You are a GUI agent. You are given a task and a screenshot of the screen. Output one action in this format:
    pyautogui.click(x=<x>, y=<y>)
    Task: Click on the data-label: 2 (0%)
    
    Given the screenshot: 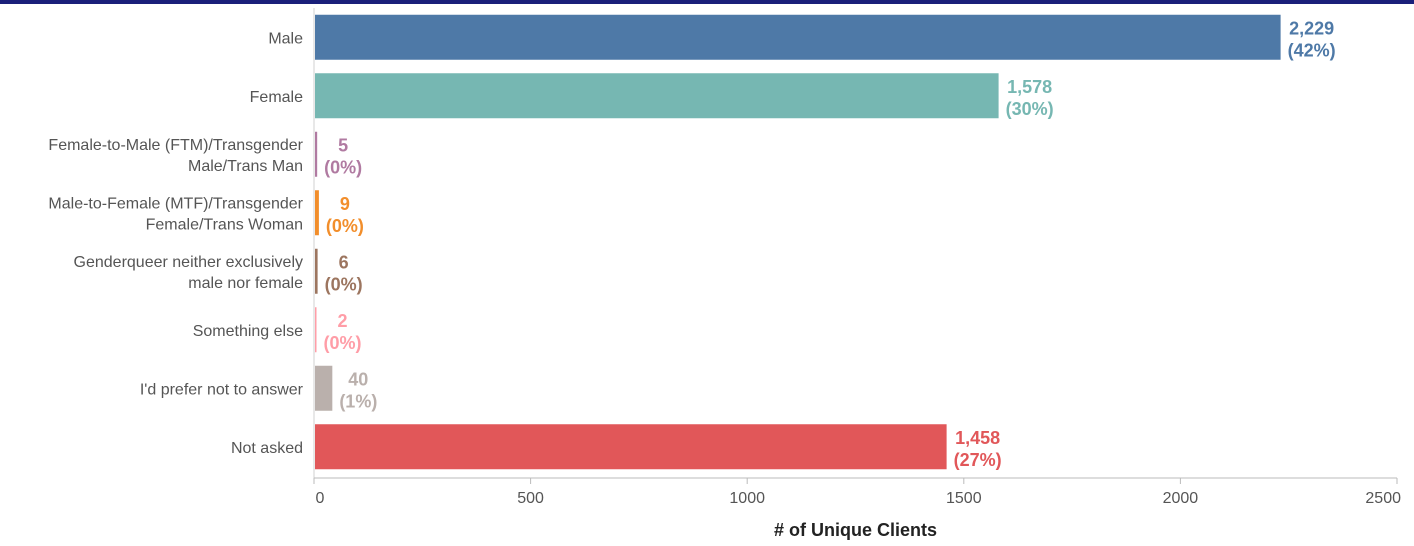 What is the action you would take?
    pyautogui.click(x=342, y=332)
    